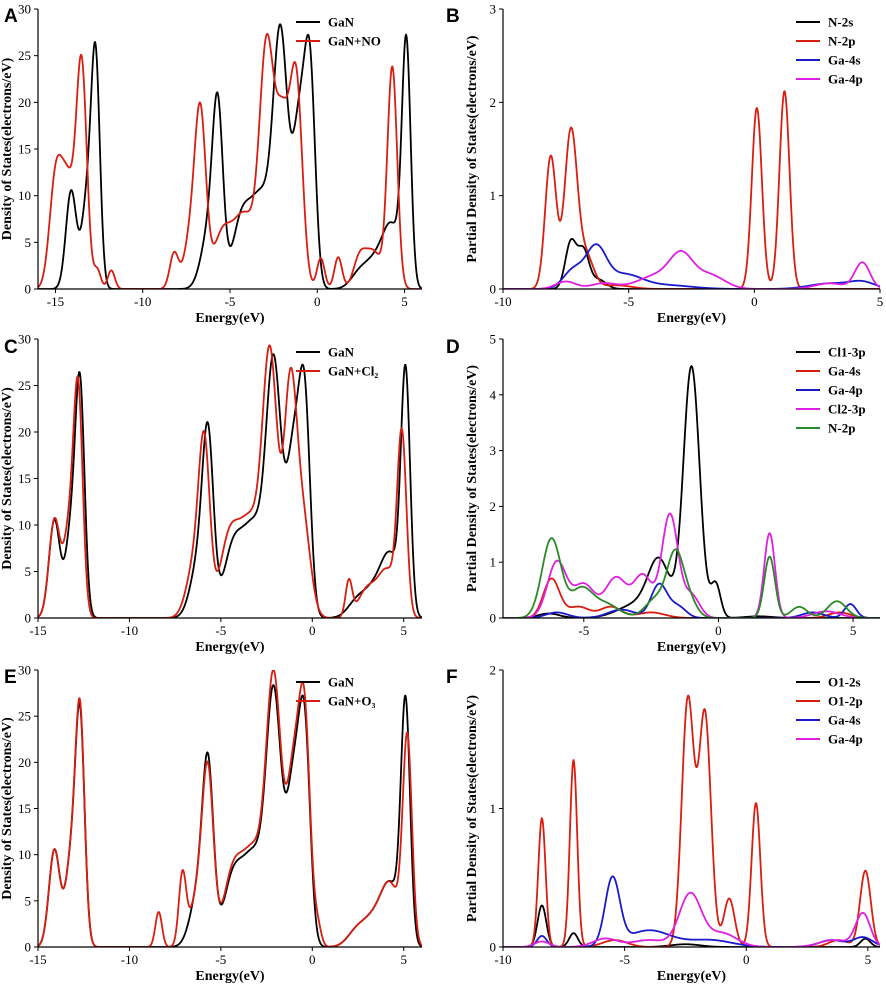  I want to click on panel-letter: F, so click(452, 677).